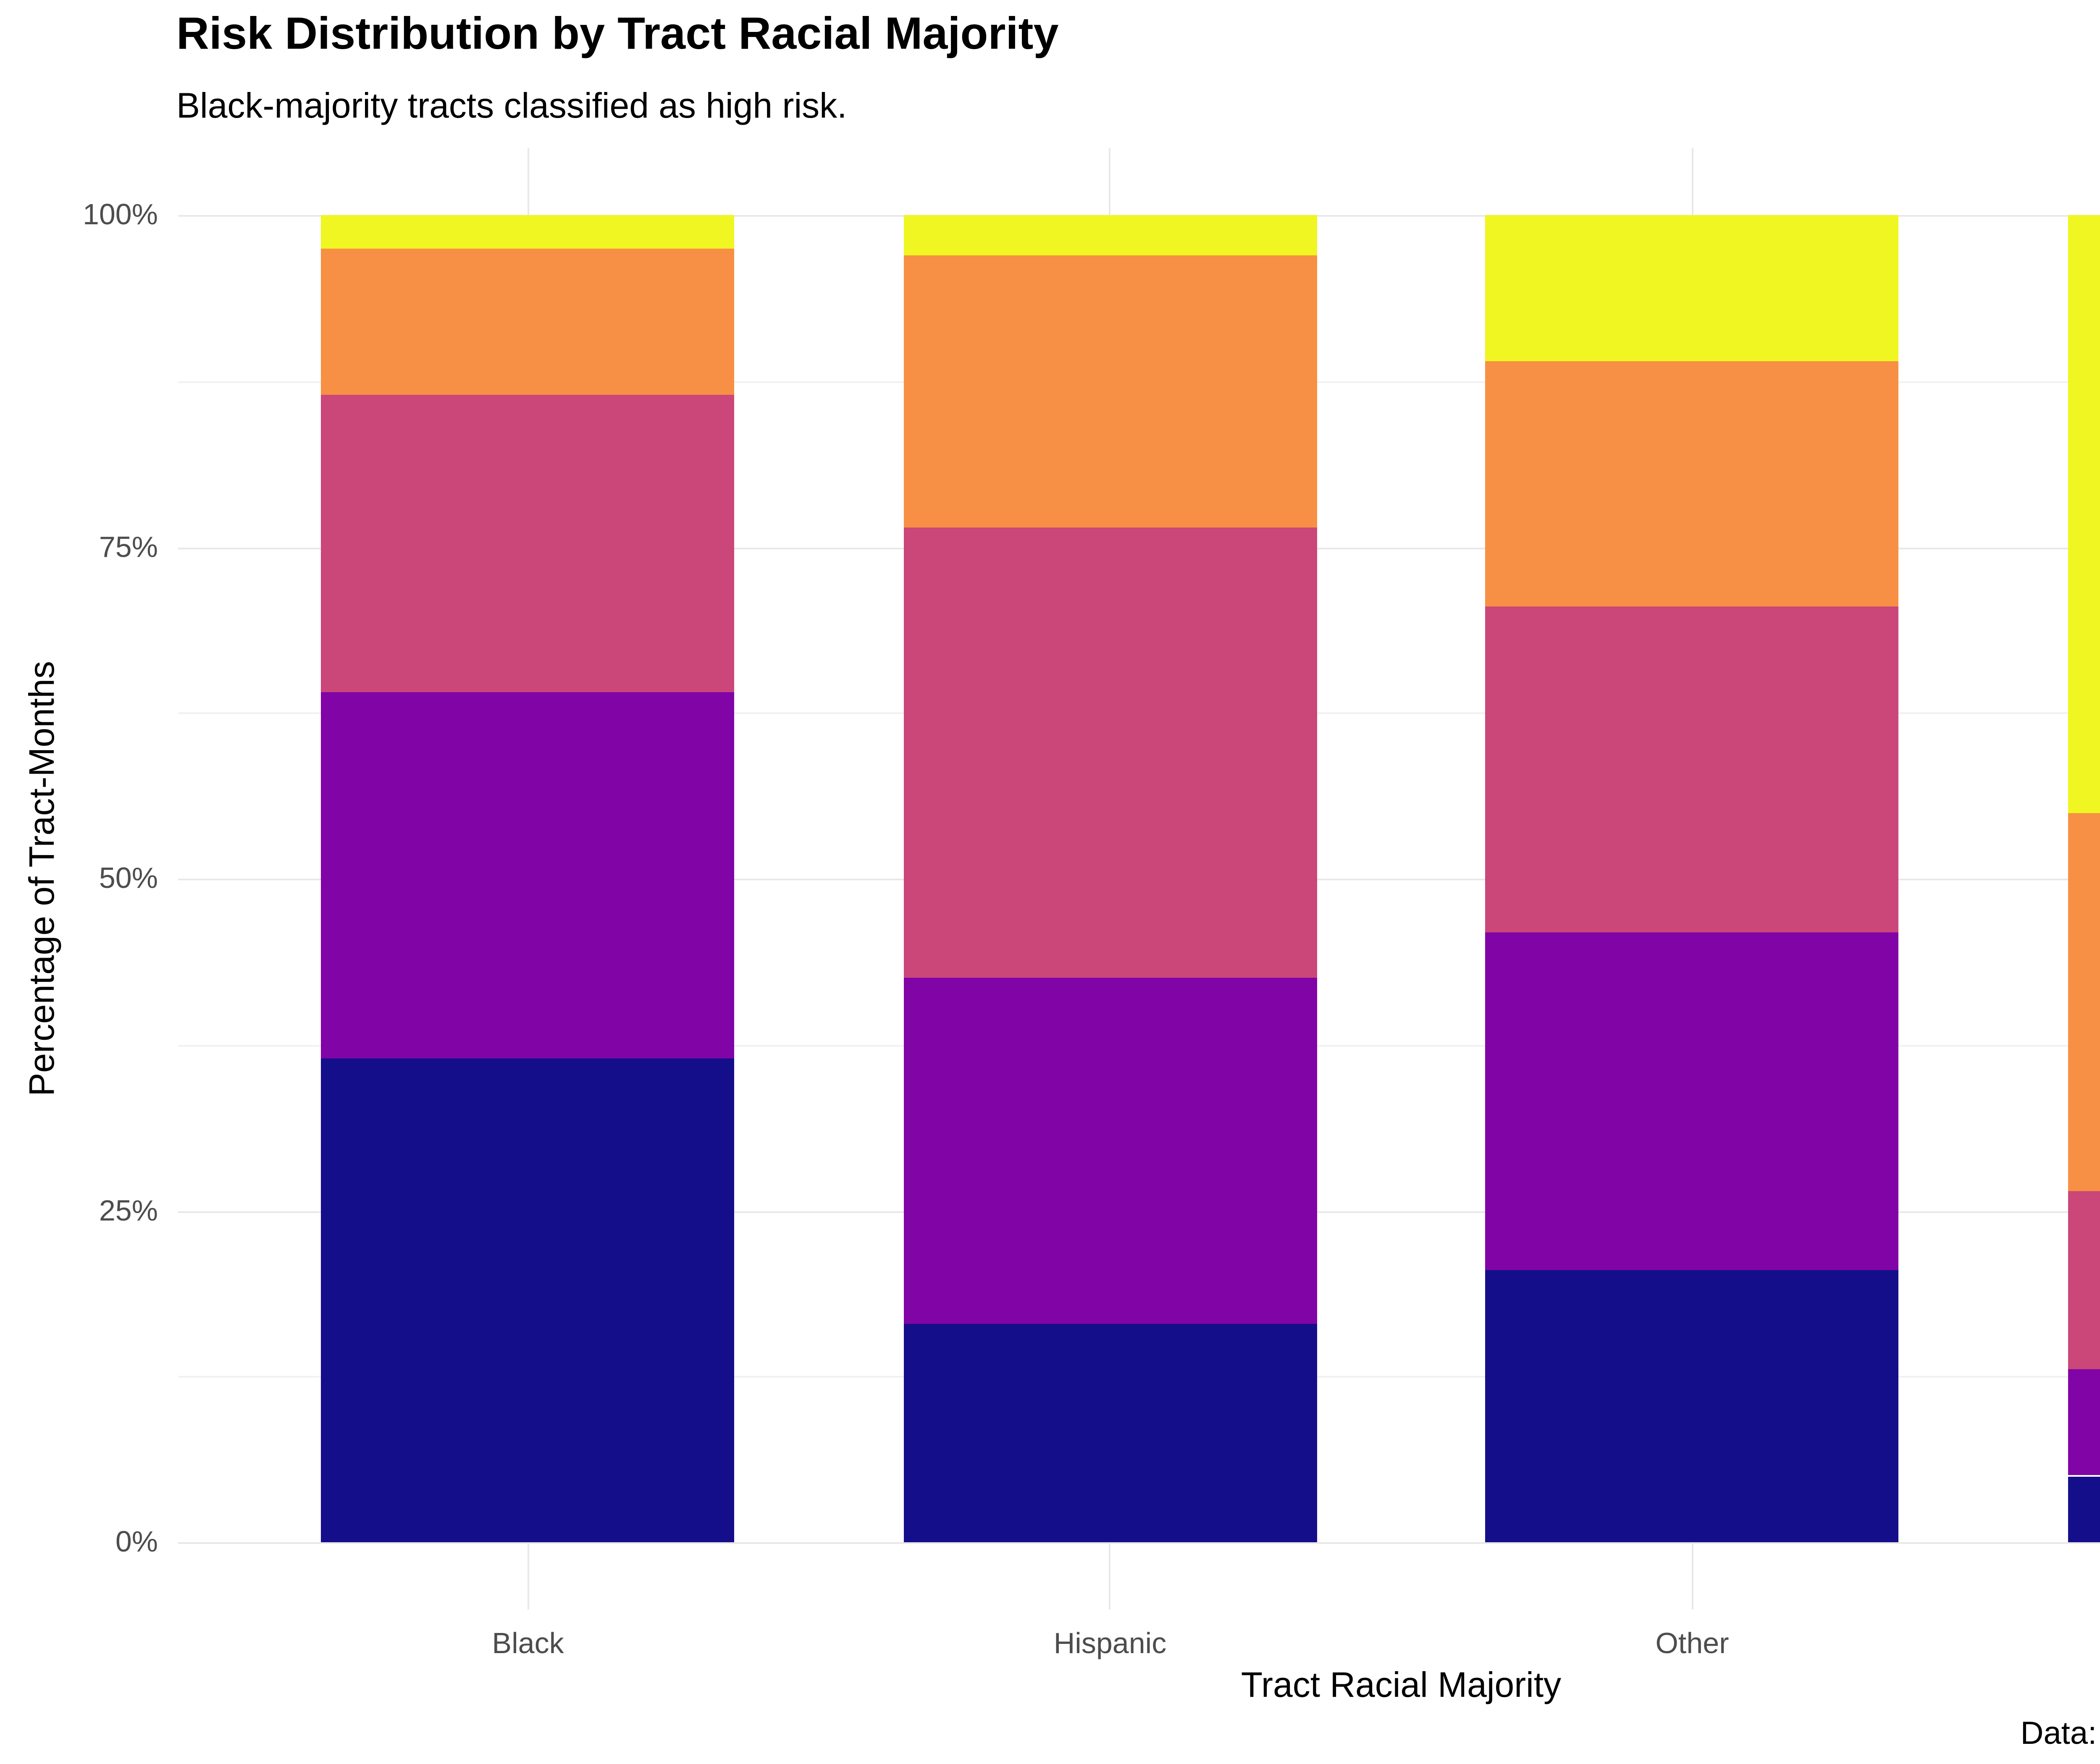 Image resolution: width=2100 pixels, height=1764 pixels. What do you see at coordinates (43, 879) in the screenshot?
I see `y-axis-title: Percentage of Tract-Months` at bounding box center [43, 879].